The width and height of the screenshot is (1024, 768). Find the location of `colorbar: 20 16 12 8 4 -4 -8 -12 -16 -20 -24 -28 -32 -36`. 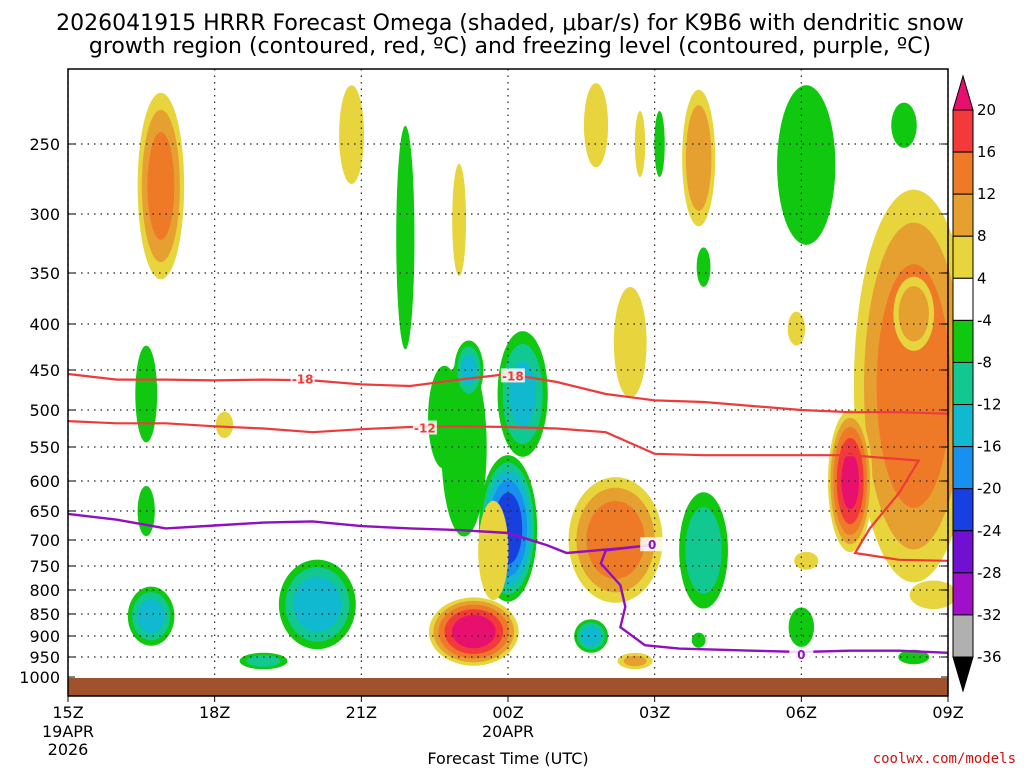

colorbar: 20 16 12 8 4 -4 -8 -12 -16 -20 -24 -28 -32 -36 is located at coordinates (977, 383).